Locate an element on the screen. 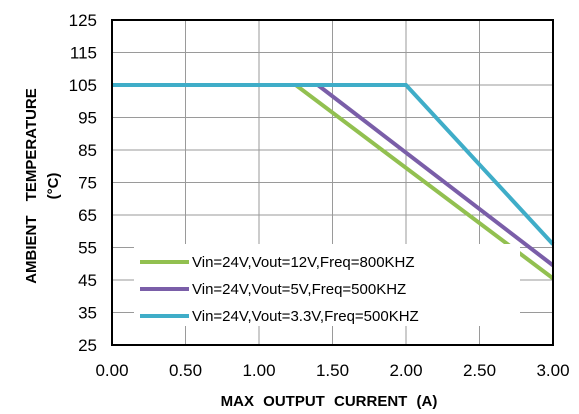  x-axis-ticks: 0.00 0.50 1.00 1.50 2.00 2.50 3.00 is located at coordinates (332, 370).